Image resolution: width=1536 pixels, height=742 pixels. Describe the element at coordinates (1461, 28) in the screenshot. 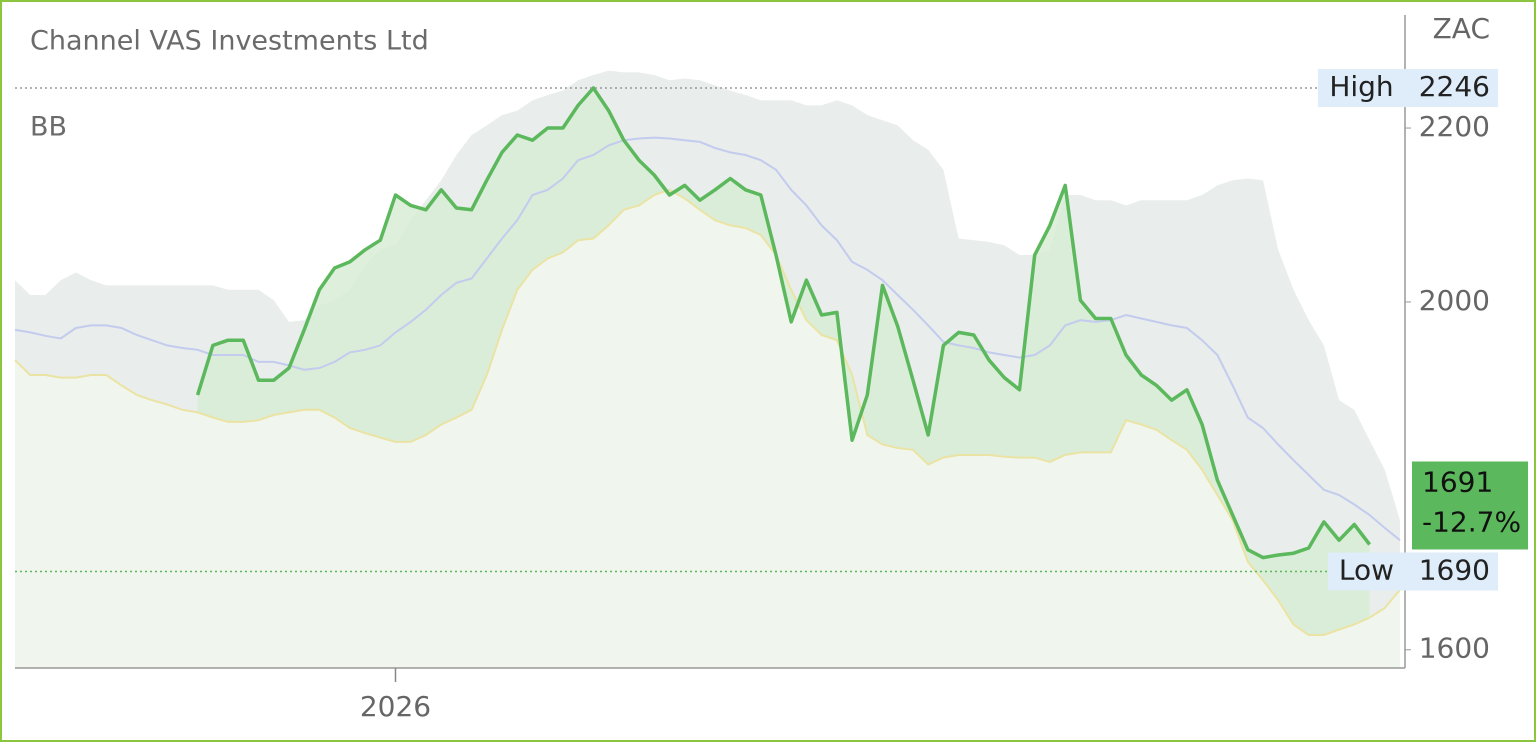

I see `unit-label: ZAC` at that location.